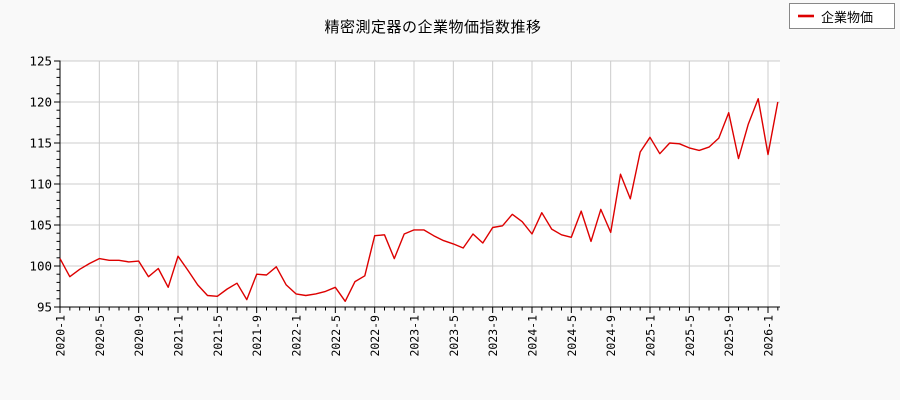 The width and height of the screenshot is (900, 400). Describe the element at coordinates (611, 336) in the screenshot. I see `x-tick-label: 2024-9` at that location.